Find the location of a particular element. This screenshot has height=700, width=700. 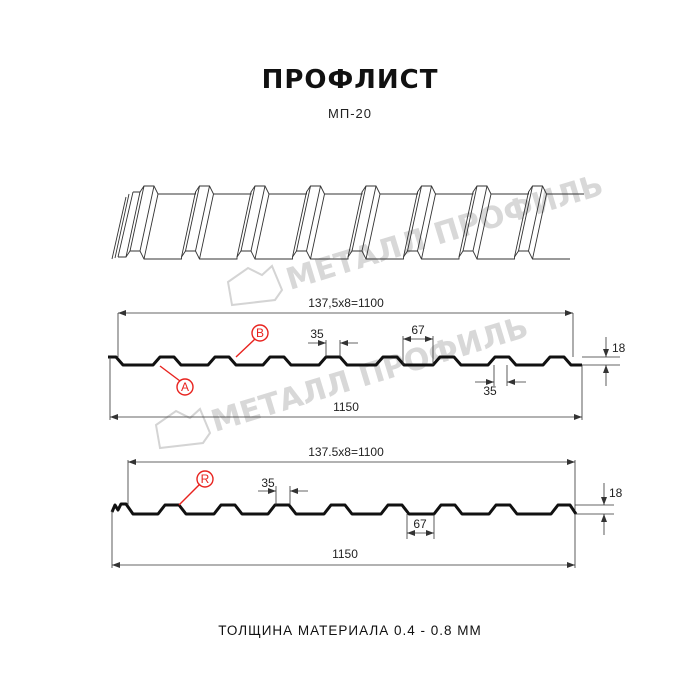

profile-1-section is located at coordinates (345, 361).